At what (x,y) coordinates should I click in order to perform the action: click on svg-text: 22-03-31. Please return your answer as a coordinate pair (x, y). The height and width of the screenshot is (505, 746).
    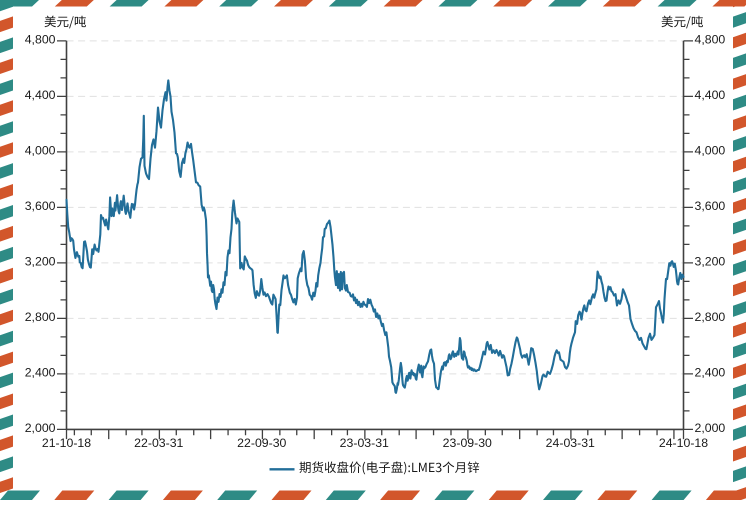
    Looking at the image, I should click on (158, 443).